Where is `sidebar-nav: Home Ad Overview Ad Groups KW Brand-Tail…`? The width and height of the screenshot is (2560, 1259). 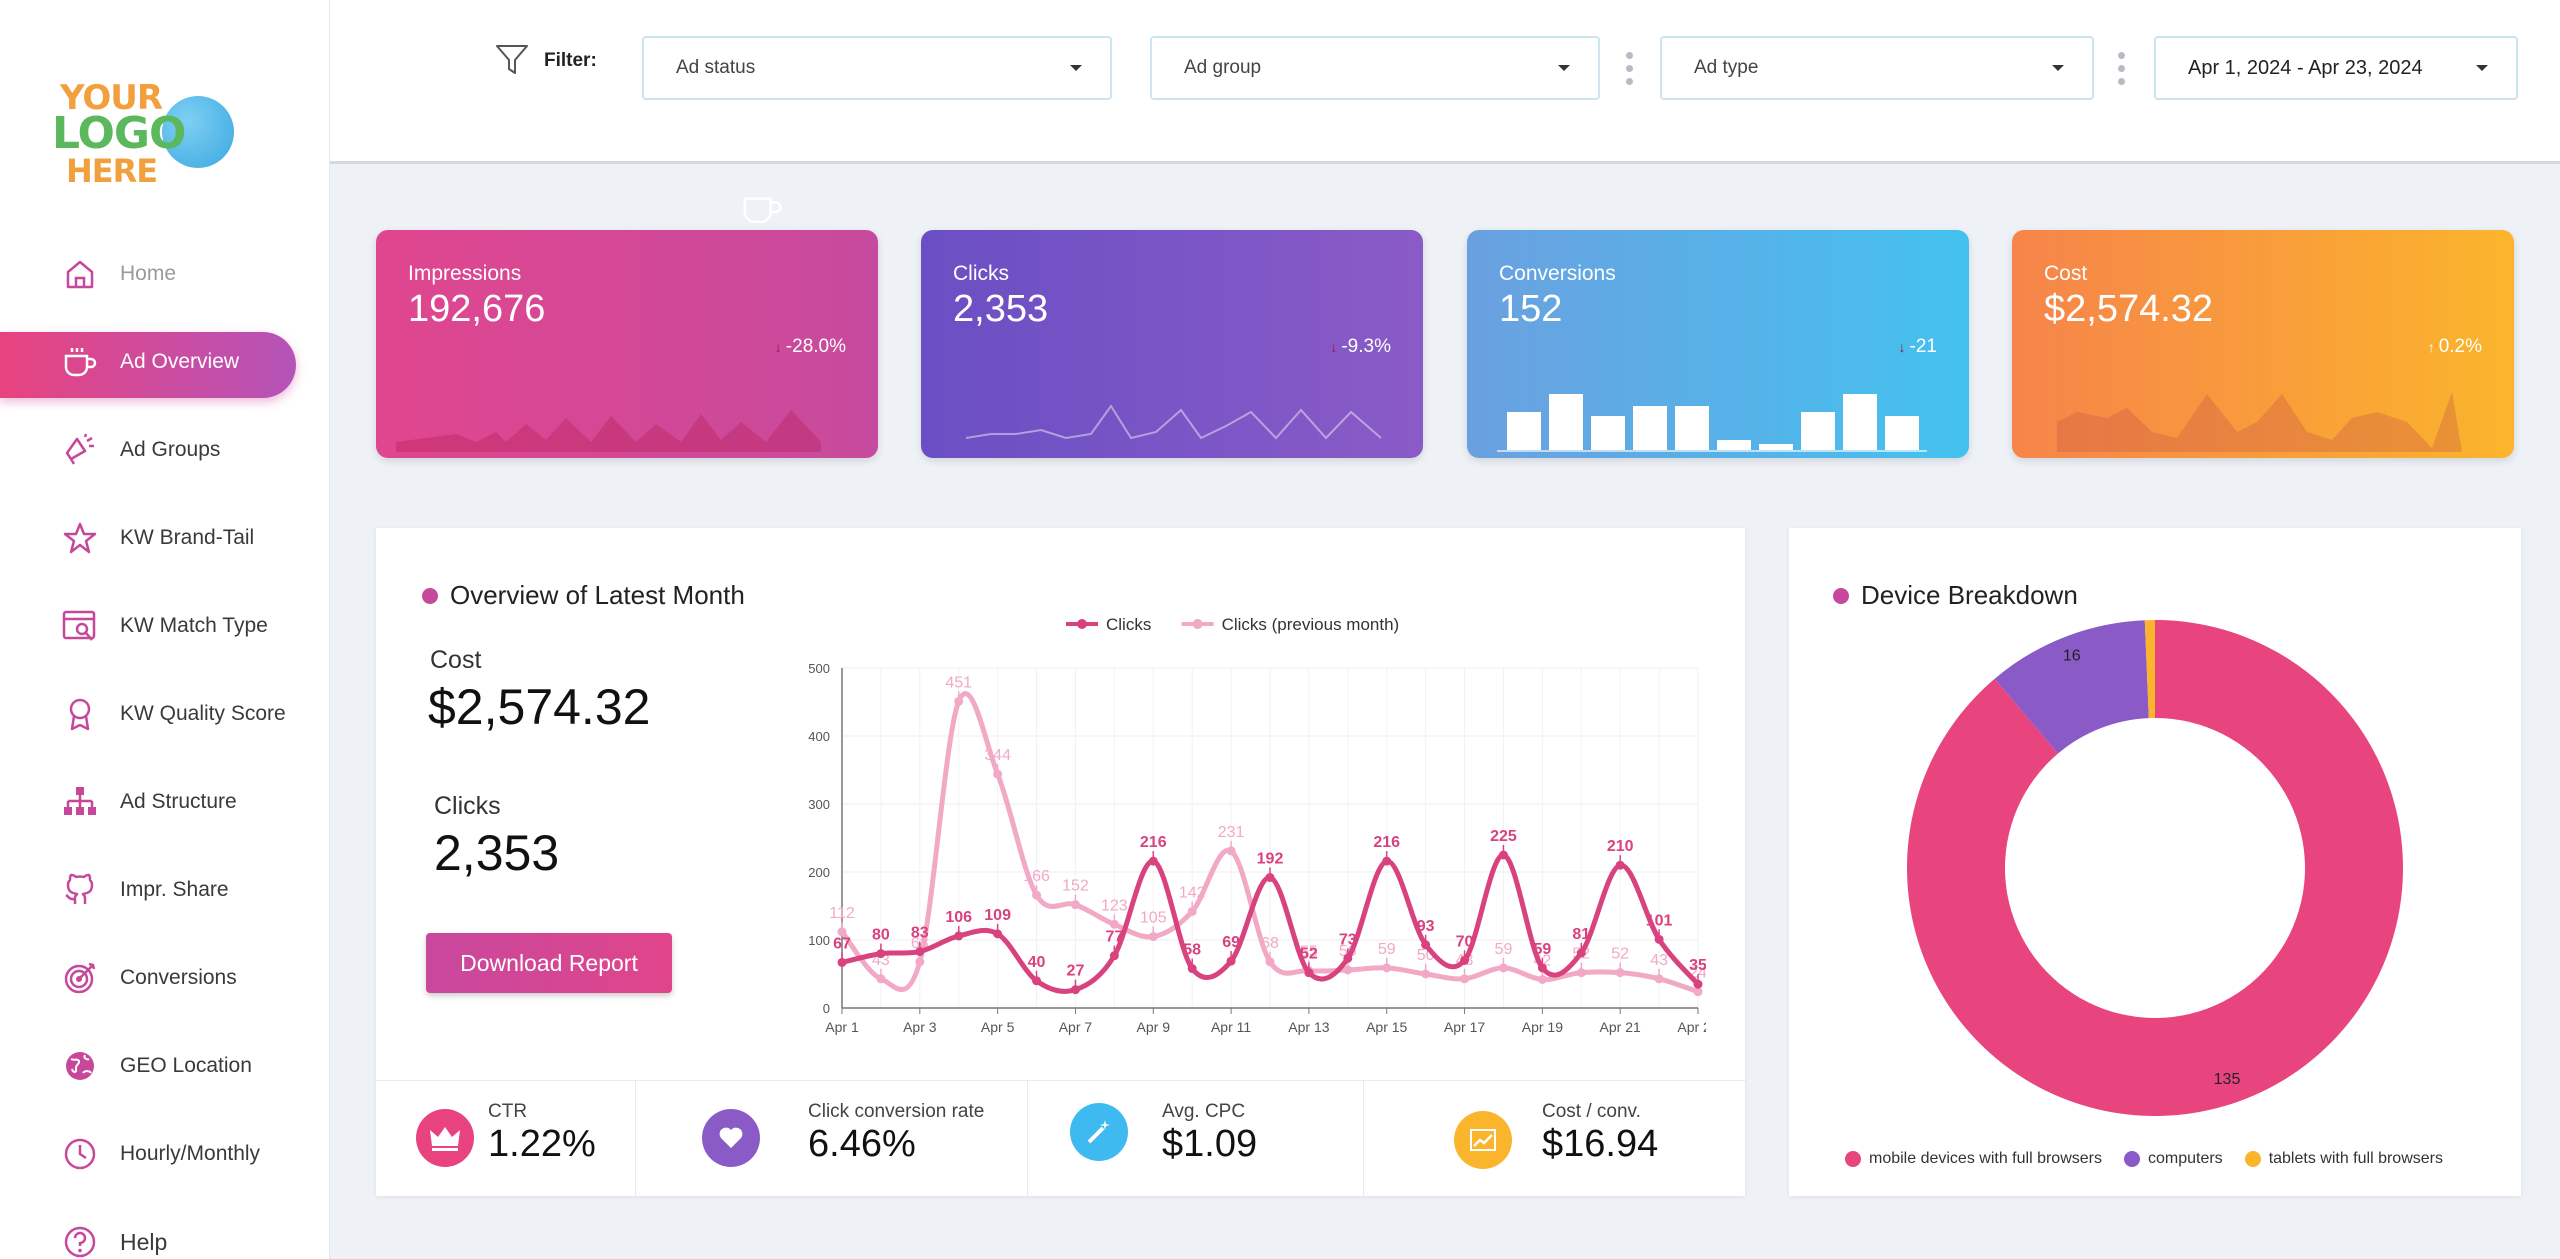
sidebar-nav: Home Ad Overview Ad Groups KW Brand-Tail… is located at coordinates (165, 744).